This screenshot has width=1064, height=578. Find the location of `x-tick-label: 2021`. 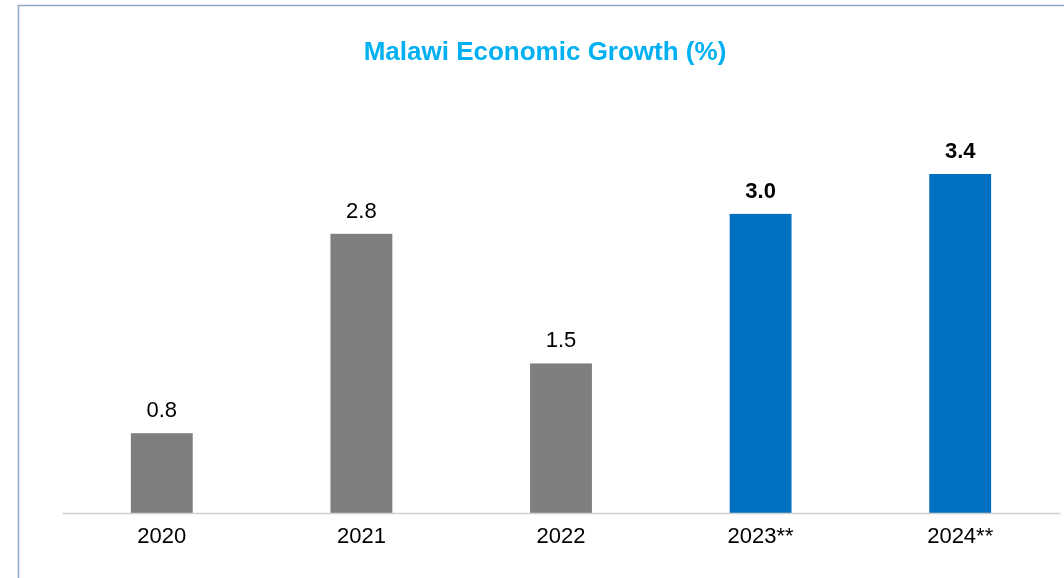

x-tick-label: 2021 is located at coordinates (361, 535).